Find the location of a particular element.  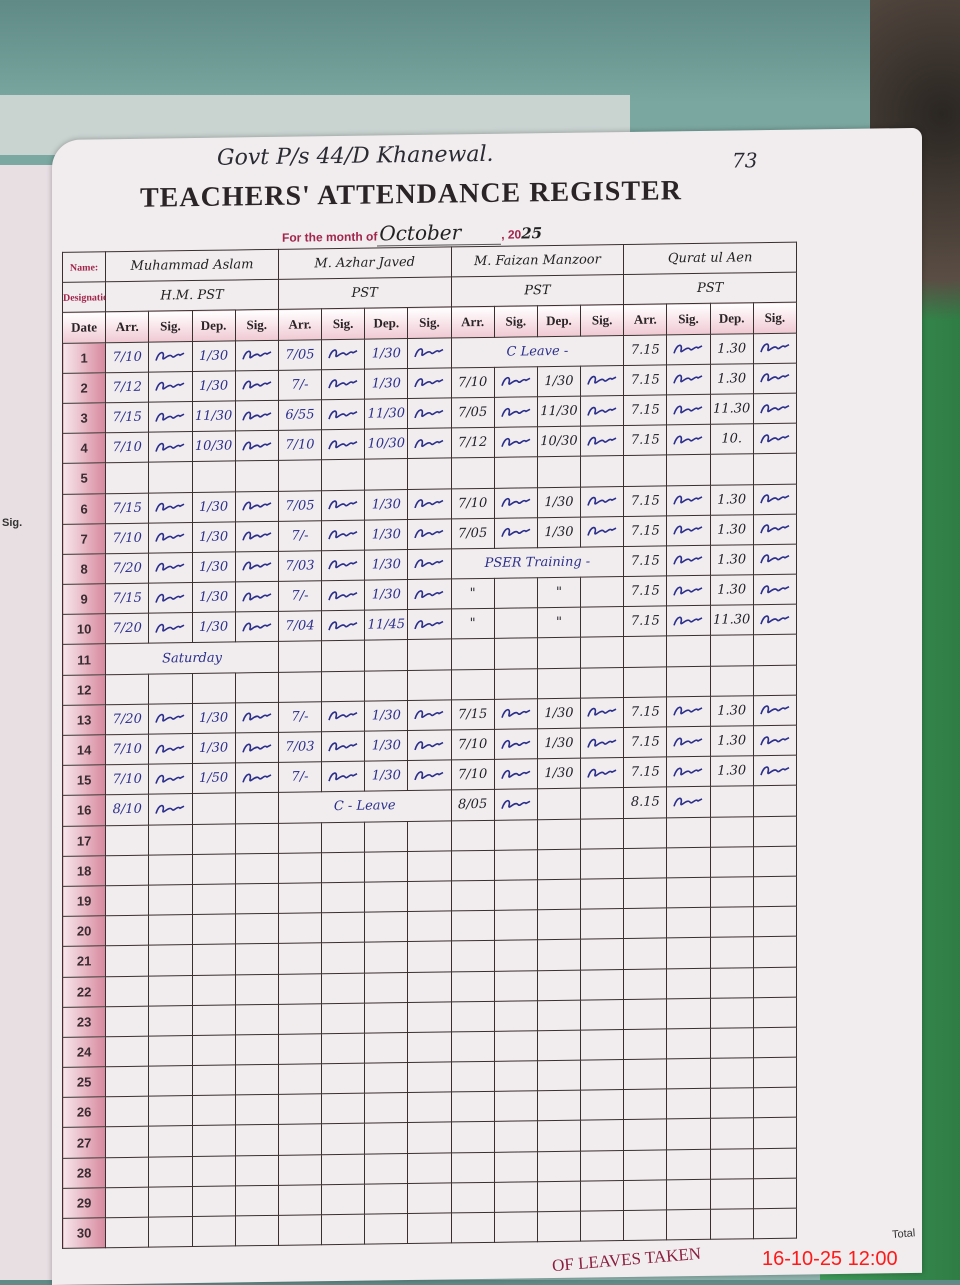

arrival-cell: " is located at coordinates (473, 594).